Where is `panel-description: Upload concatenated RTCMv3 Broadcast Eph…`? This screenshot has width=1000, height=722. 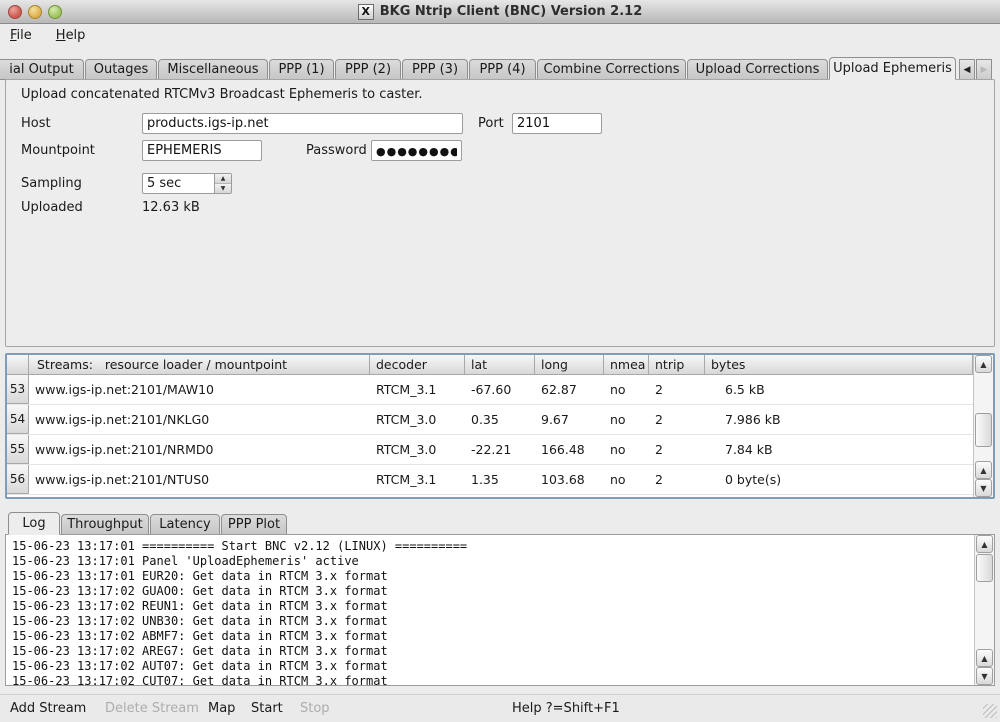 panel-description: Upload concatenated RTCMv3 Broadcast Eph… is located at coordinates (222, 94).